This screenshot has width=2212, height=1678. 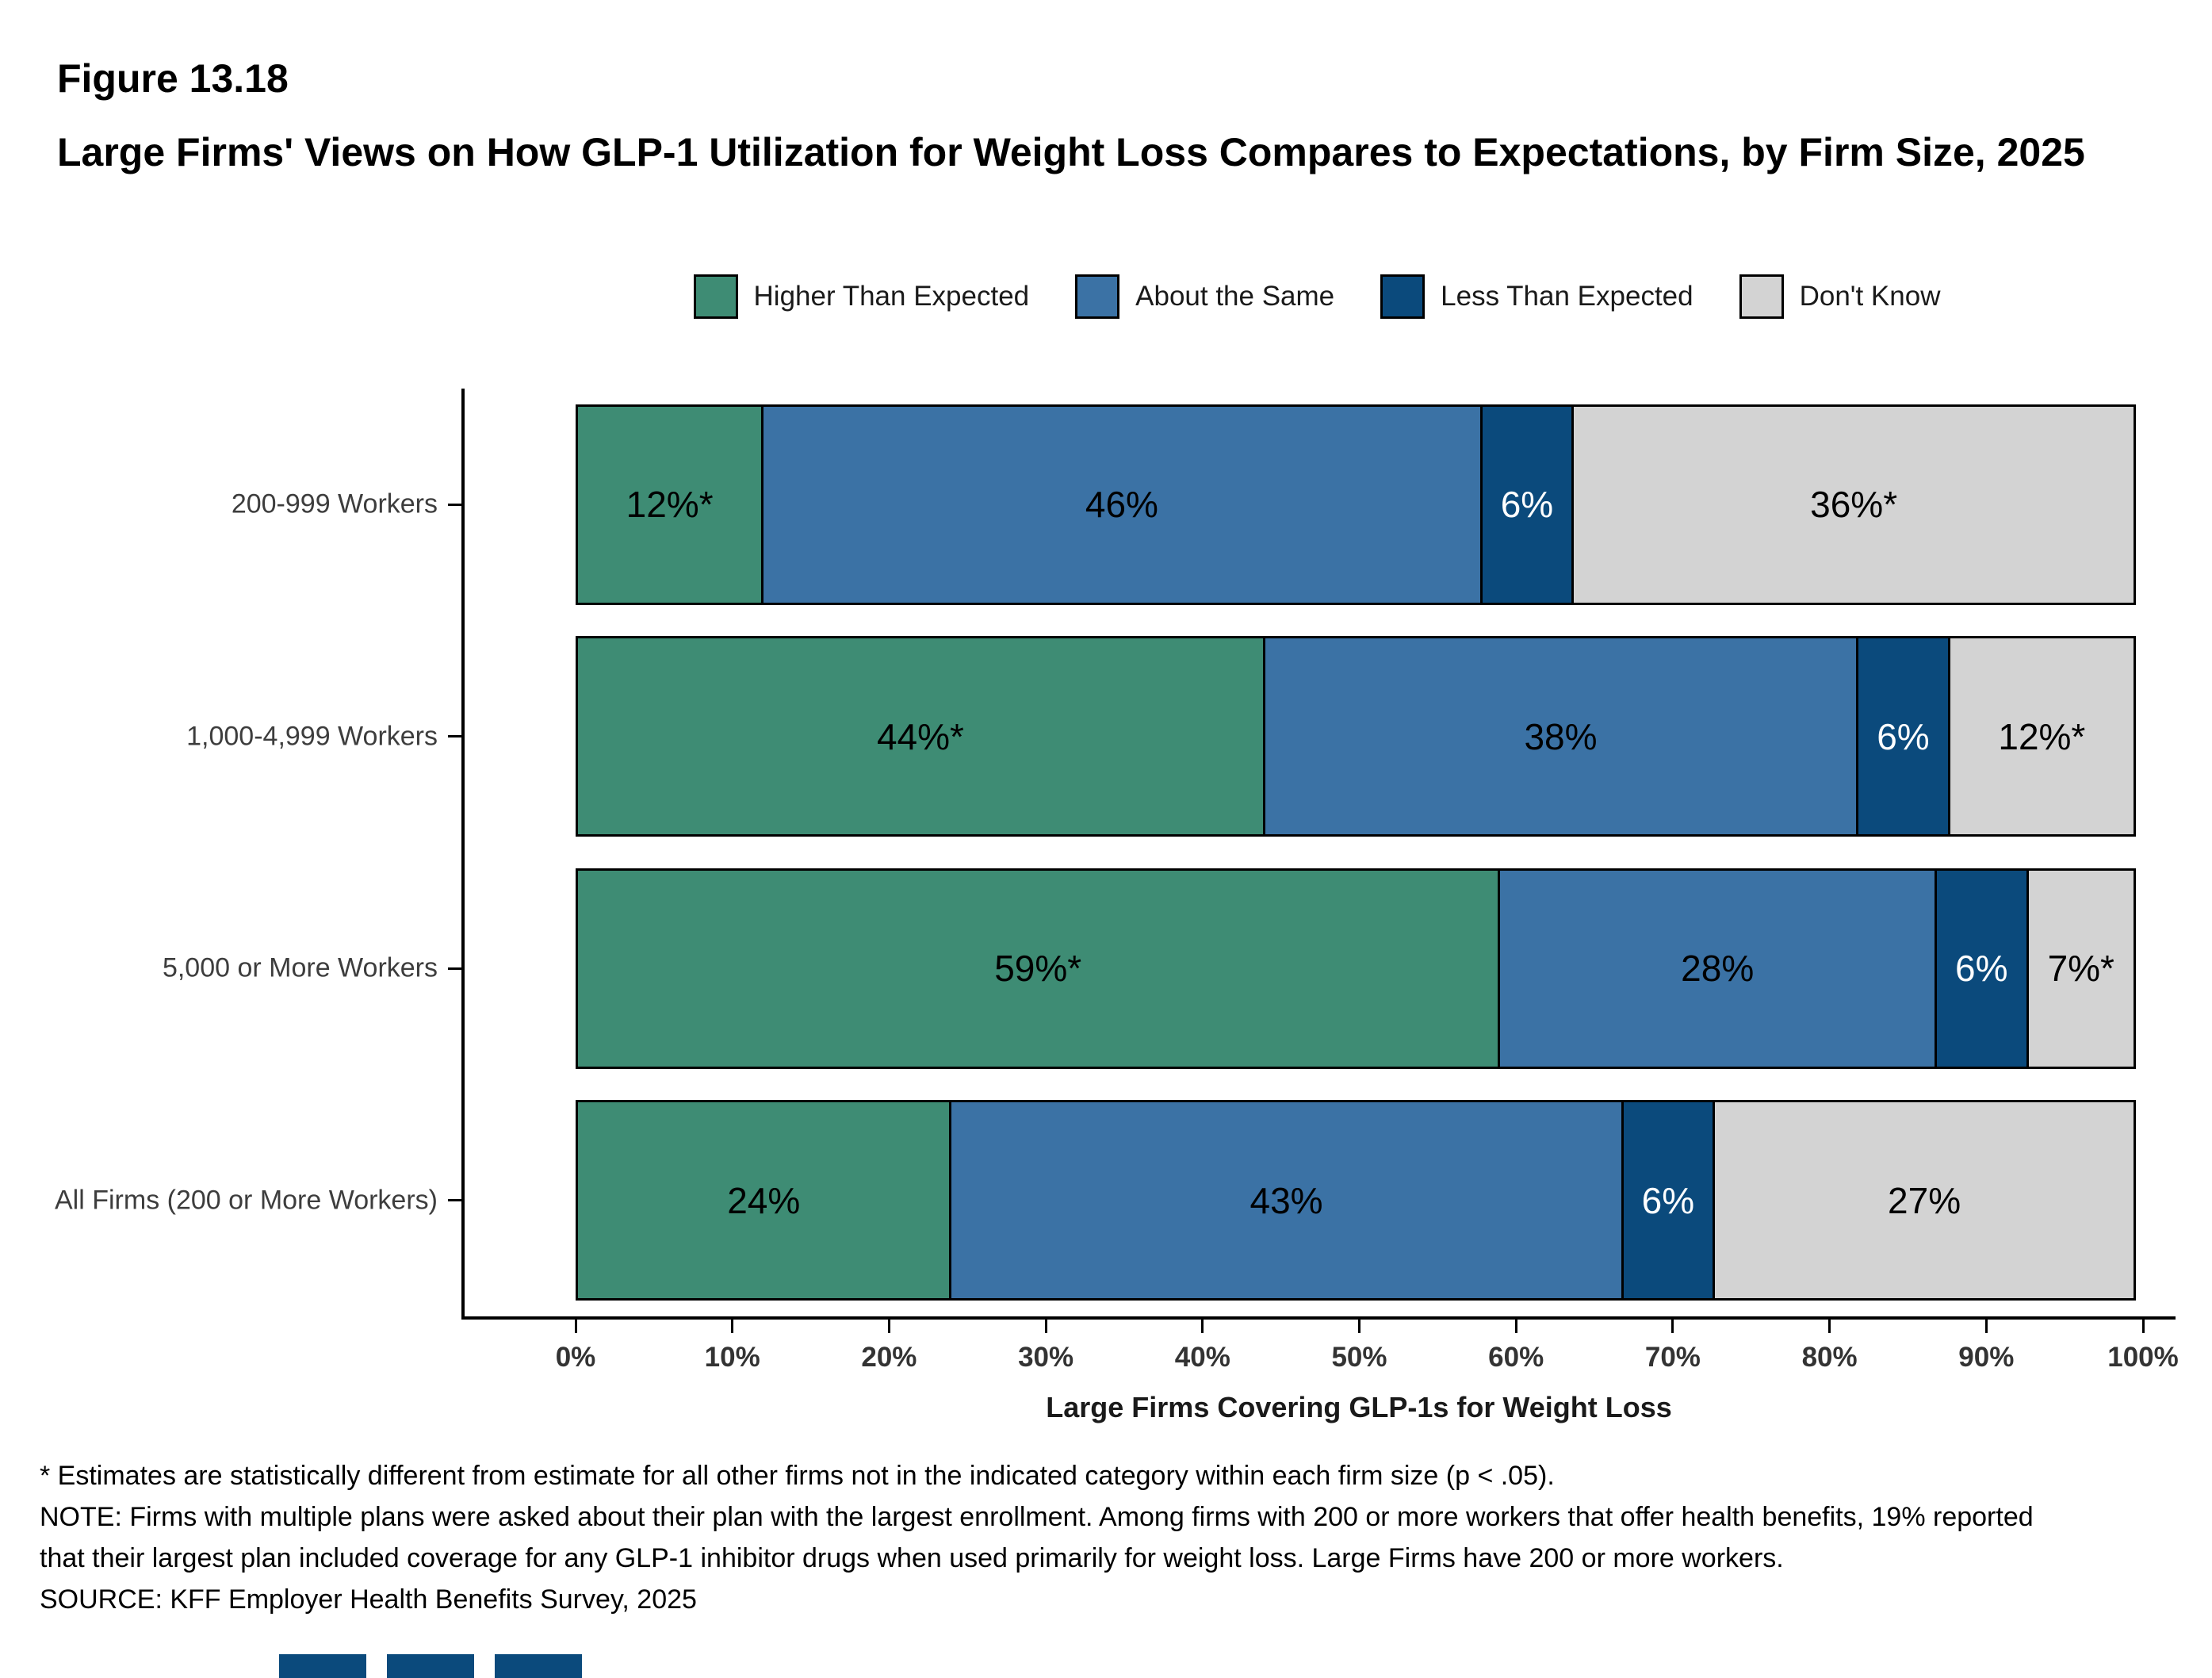 What do you see at coordinates (1987, 1357) in the screenshot?
I see `x-axis-tick-label: 90%` at bounding box center [1987, 1357].